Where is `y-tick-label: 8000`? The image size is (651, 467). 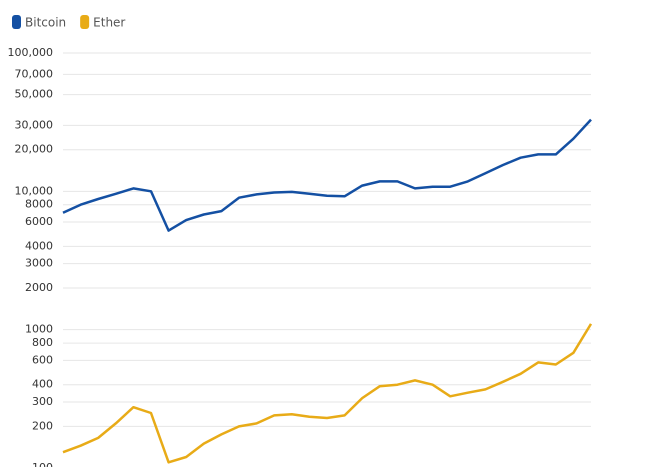 y-tick-label: 8000 is located at coordinates (39, 204).